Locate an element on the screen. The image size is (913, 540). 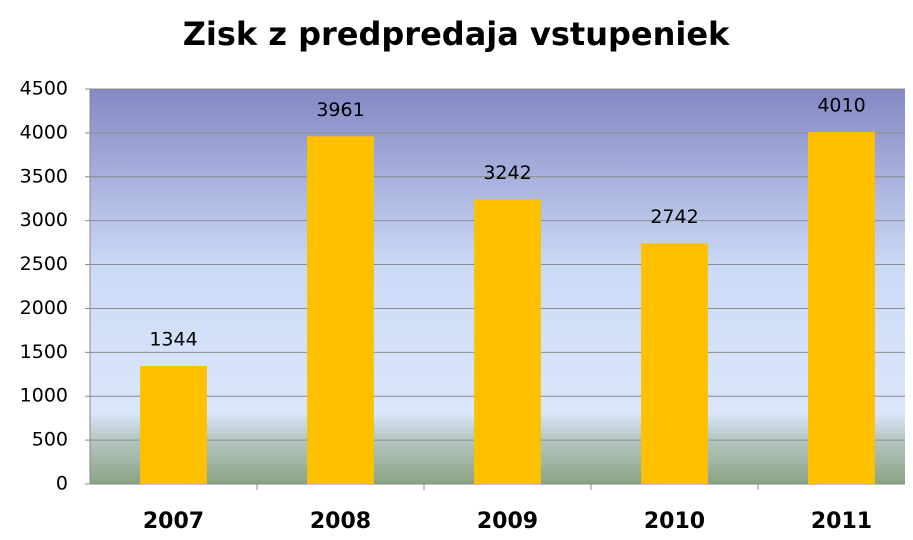
value-label: 1344 is located at coordinates (173, 340).